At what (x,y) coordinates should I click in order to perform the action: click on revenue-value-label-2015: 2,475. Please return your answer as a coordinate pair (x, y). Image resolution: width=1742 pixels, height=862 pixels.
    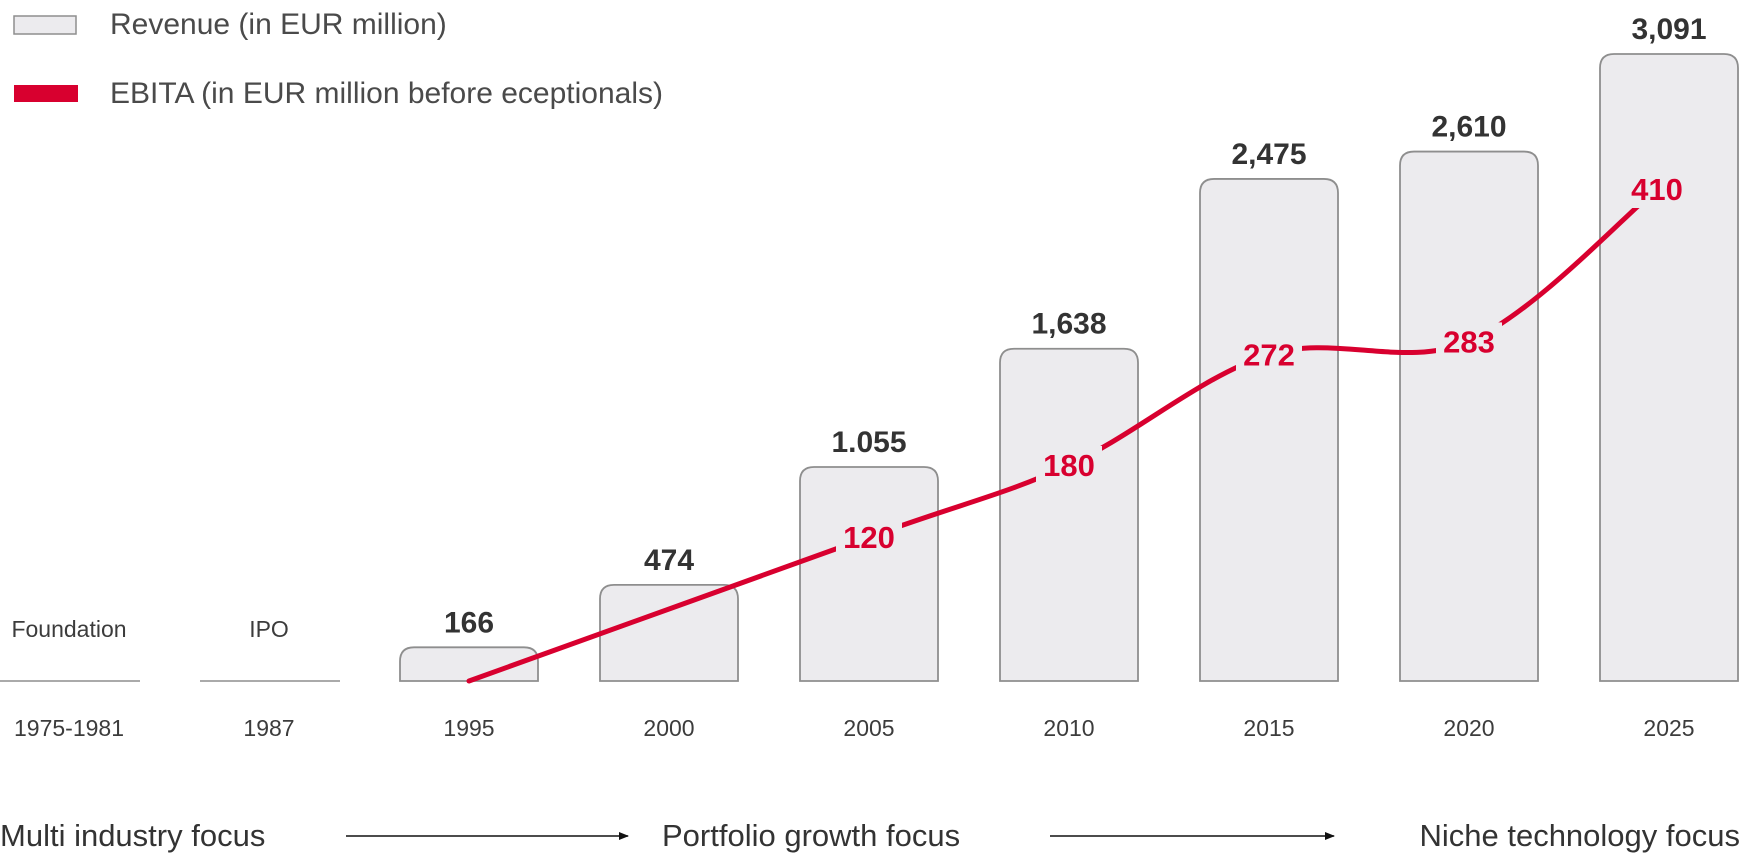
    Looking at the image, I should click on (1268, 154).